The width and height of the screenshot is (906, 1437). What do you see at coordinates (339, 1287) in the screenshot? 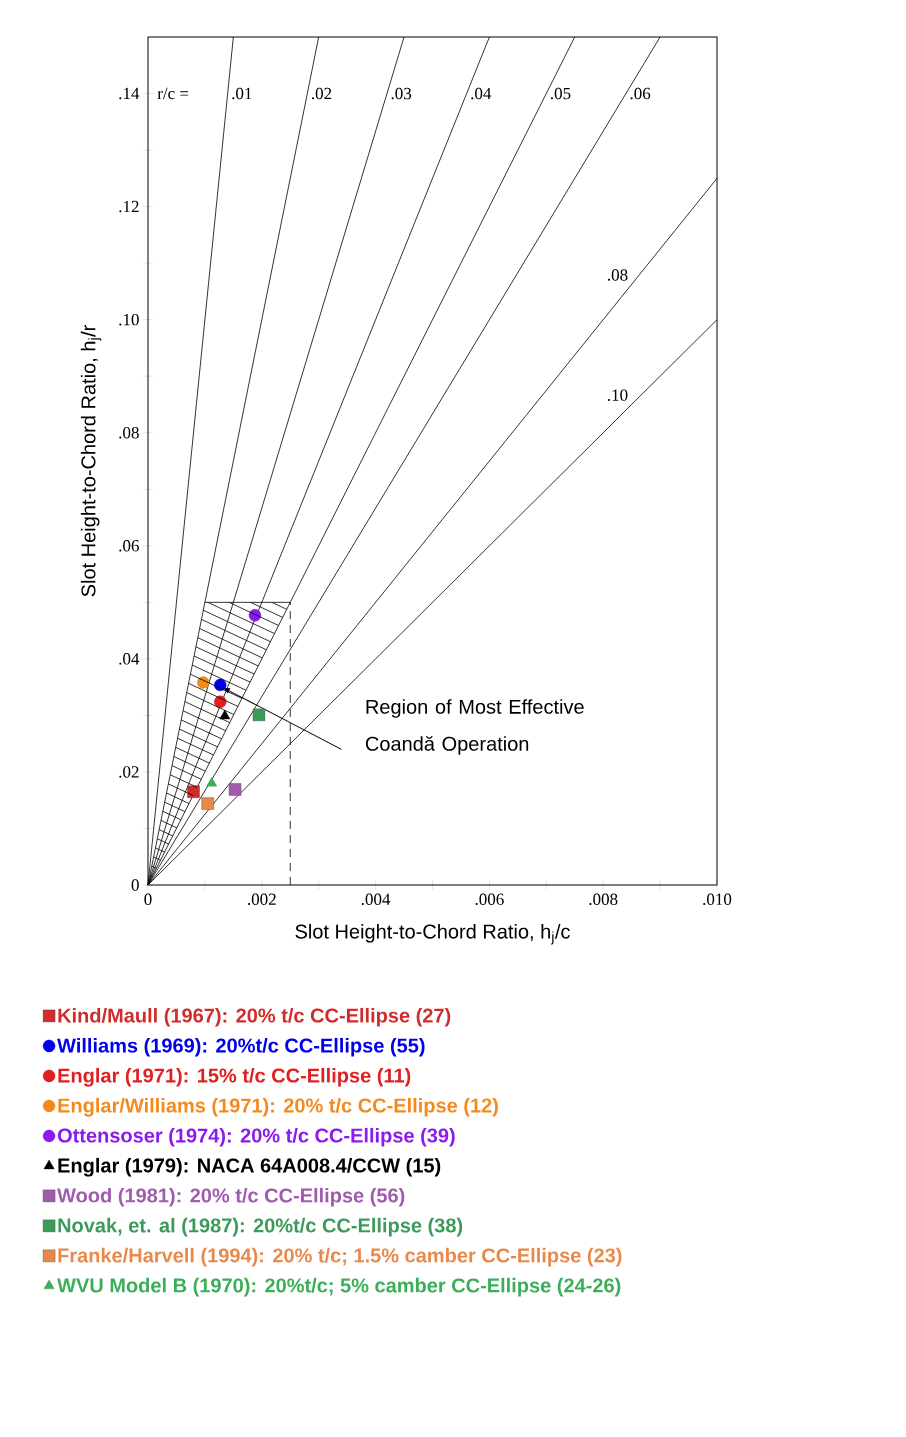
I see `legend-label: WVU Model B (1970): 20%t/c; 5% camber CC-Ellipse (24-26)` at bounding box center [339, 1287].